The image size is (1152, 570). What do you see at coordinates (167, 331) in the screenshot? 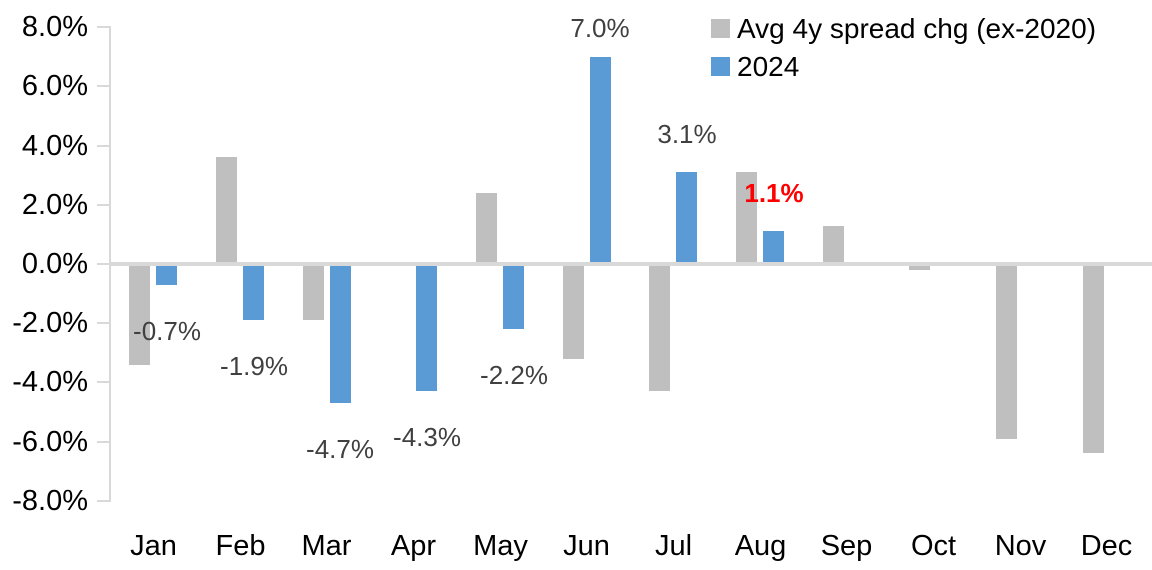
I see `data-label-jan: -0.7%` at bounding box center [167, 331].